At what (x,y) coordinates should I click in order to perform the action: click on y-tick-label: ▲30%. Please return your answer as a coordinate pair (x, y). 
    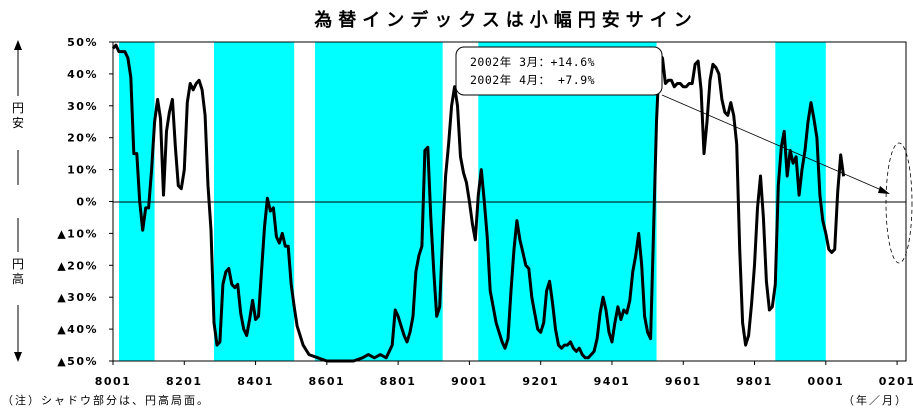
    Looking at the image, I should click on (77, 297).